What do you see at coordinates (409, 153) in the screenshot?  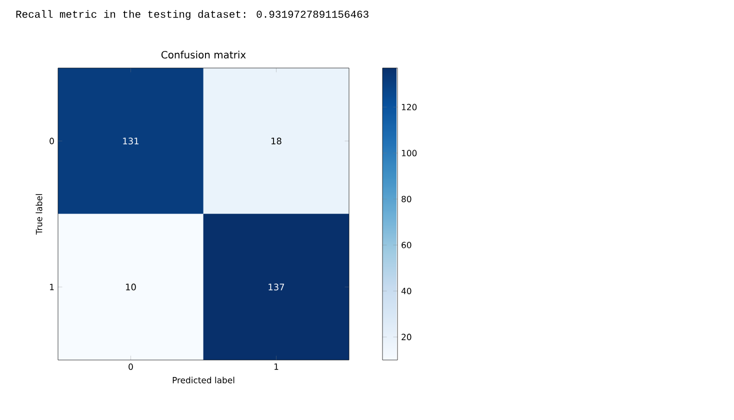 I see `color-bar-label: 100` at bounding box center [409, 153].